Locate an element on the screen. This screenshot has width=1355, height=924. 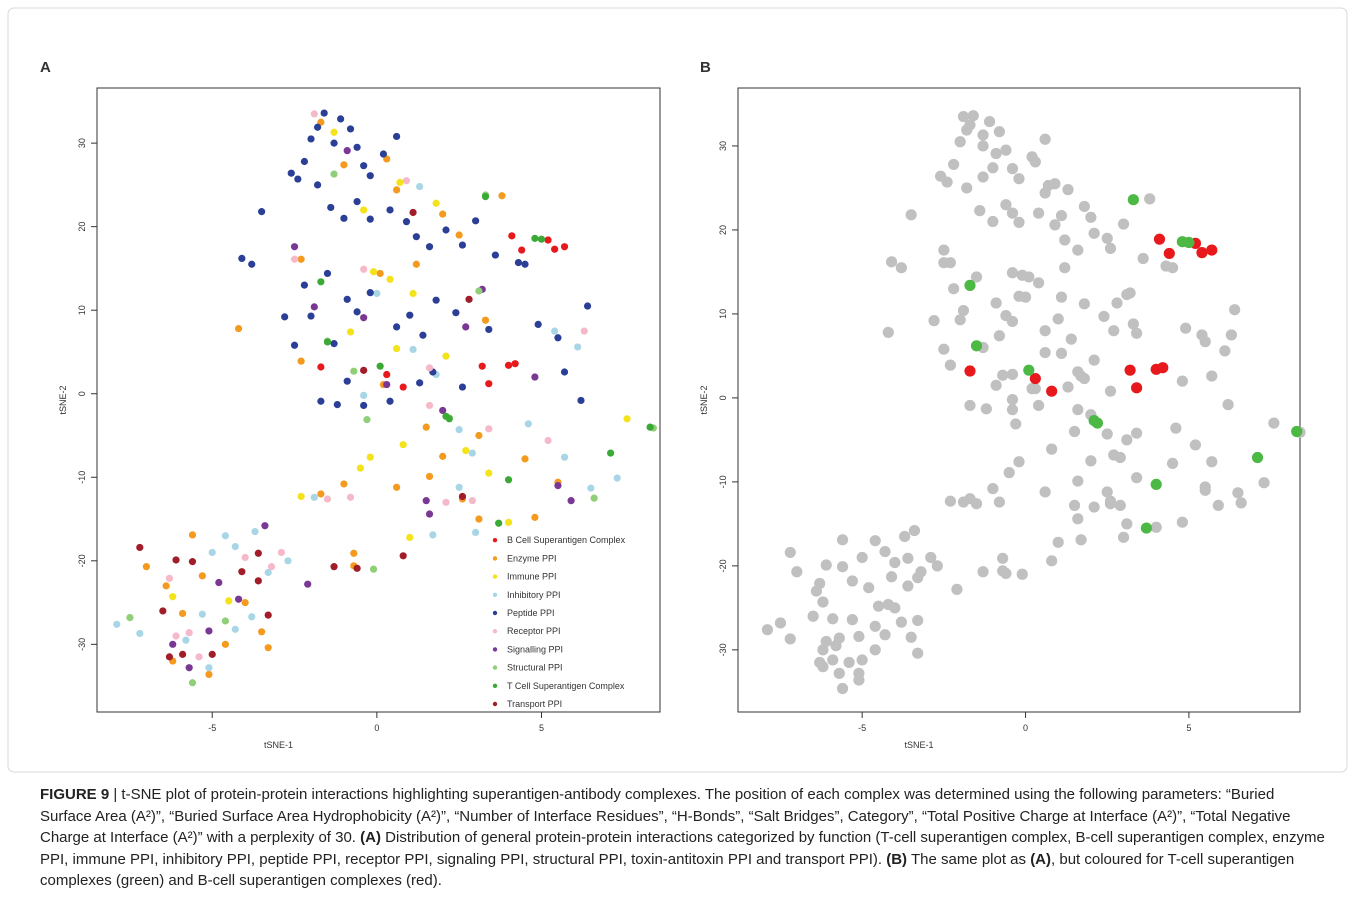
y-tick-label: -10 is located at coordinates (82, 477).